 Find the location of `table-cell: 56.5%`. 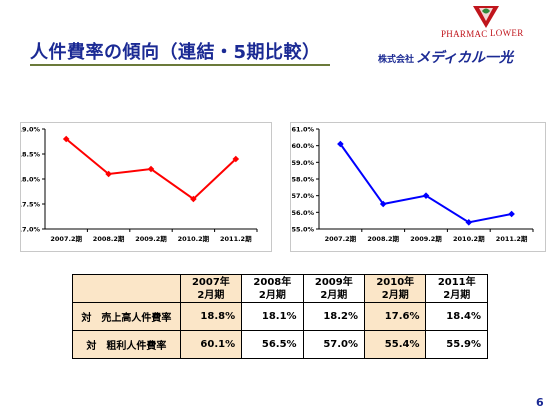

table-cell: 56.5% is located at coordinates (272, 344).